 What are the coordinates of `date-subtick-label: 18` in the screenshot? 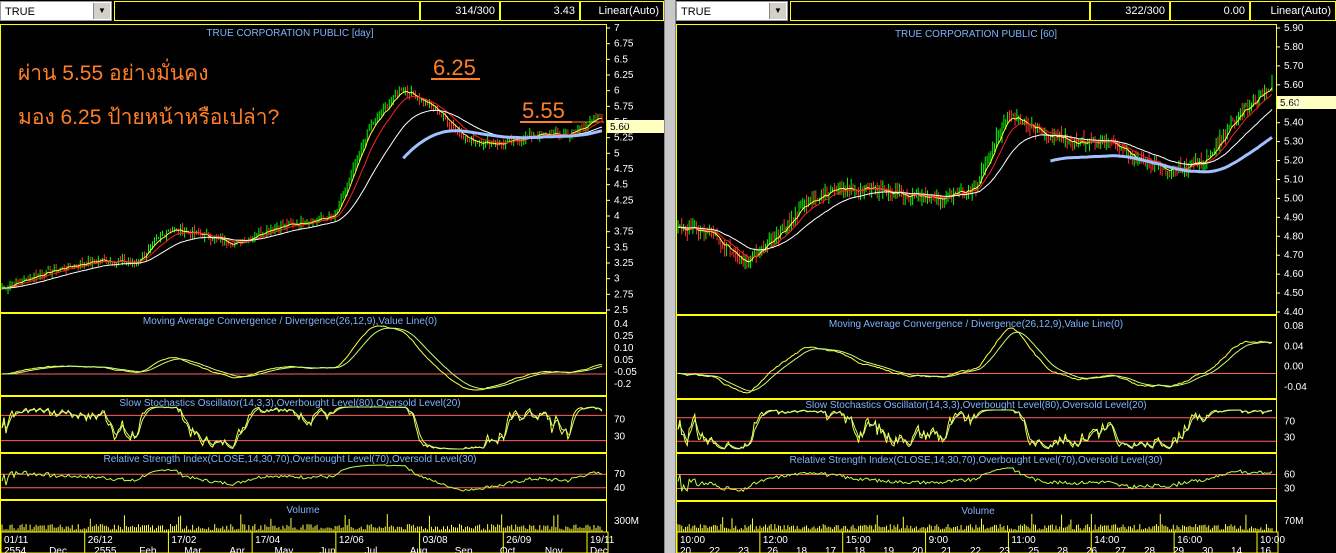 It's located at (802, 549).